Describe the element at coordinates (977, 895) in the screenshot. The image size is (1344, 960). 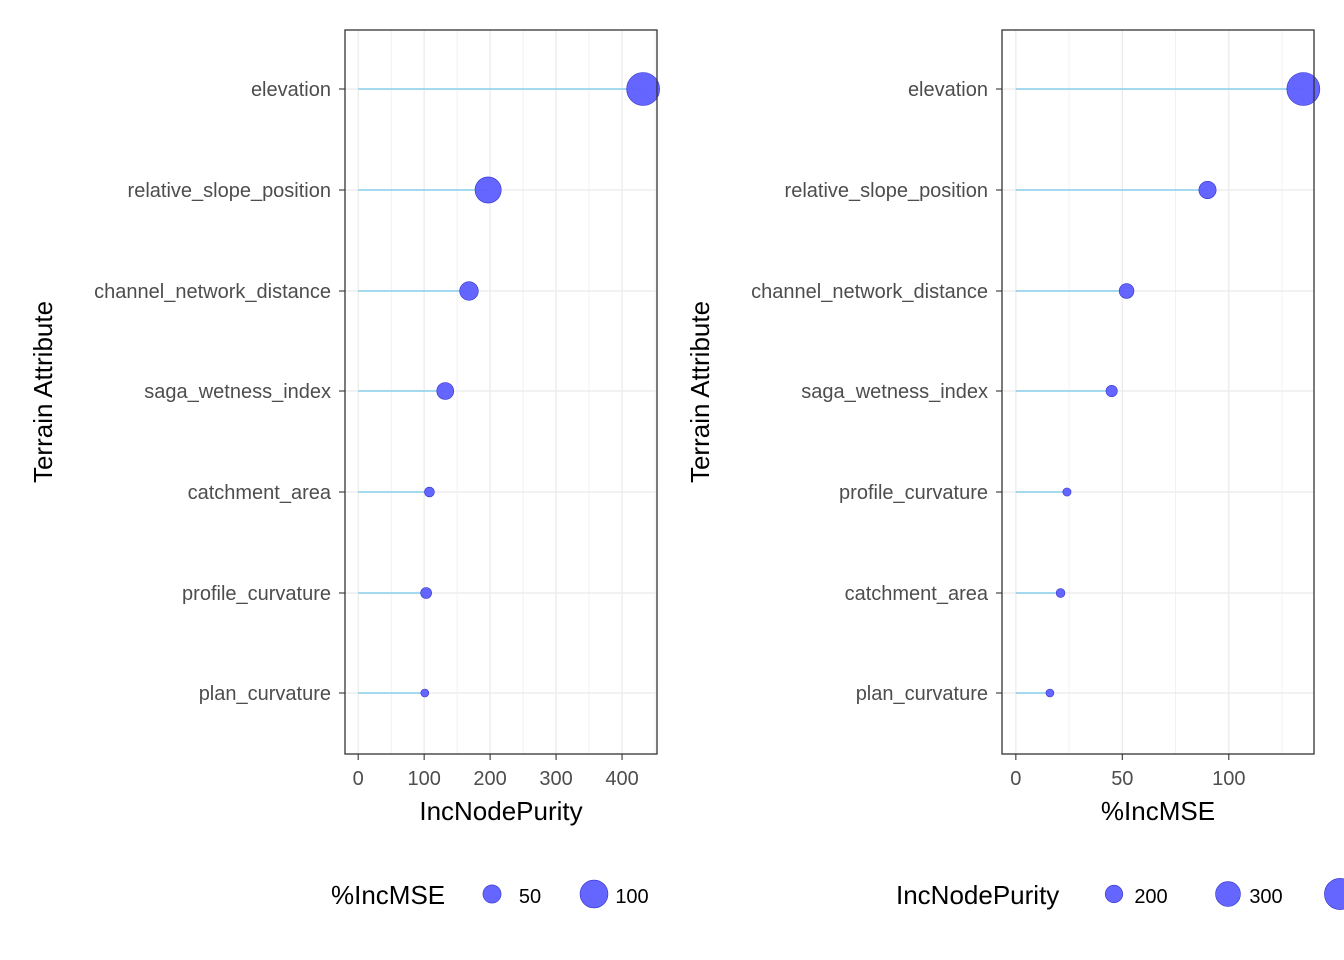
I see `legend-title: IncNodePurity` at that location.